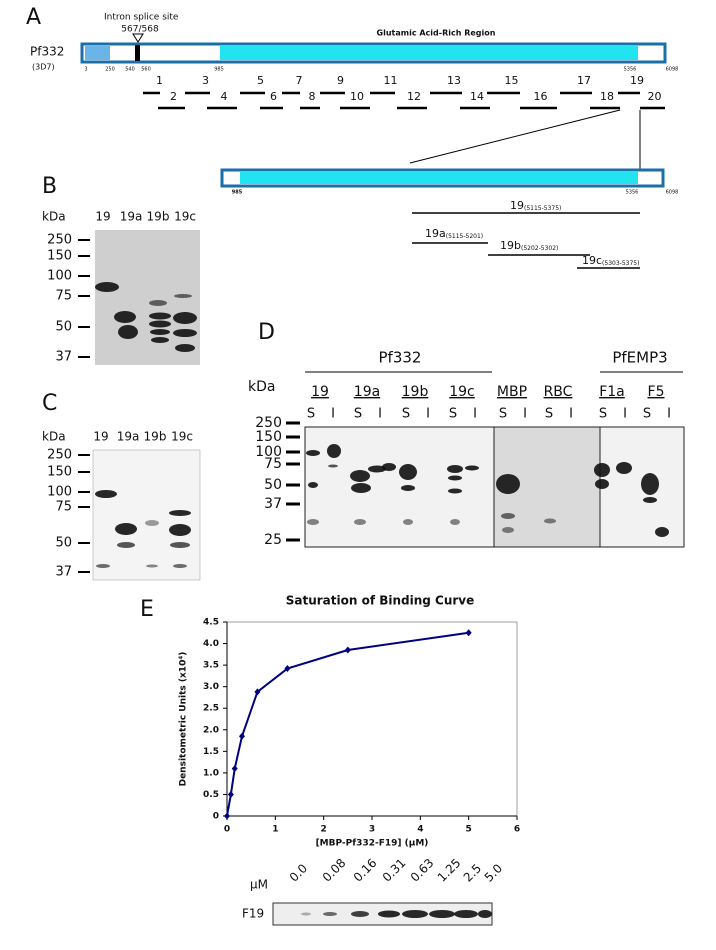 The height and width of the screenshot is (950, 716). What do you see at coordinates (159, 80) in the screenshot?
I see `fragment-label: 1` at bounding box center [159, 80].